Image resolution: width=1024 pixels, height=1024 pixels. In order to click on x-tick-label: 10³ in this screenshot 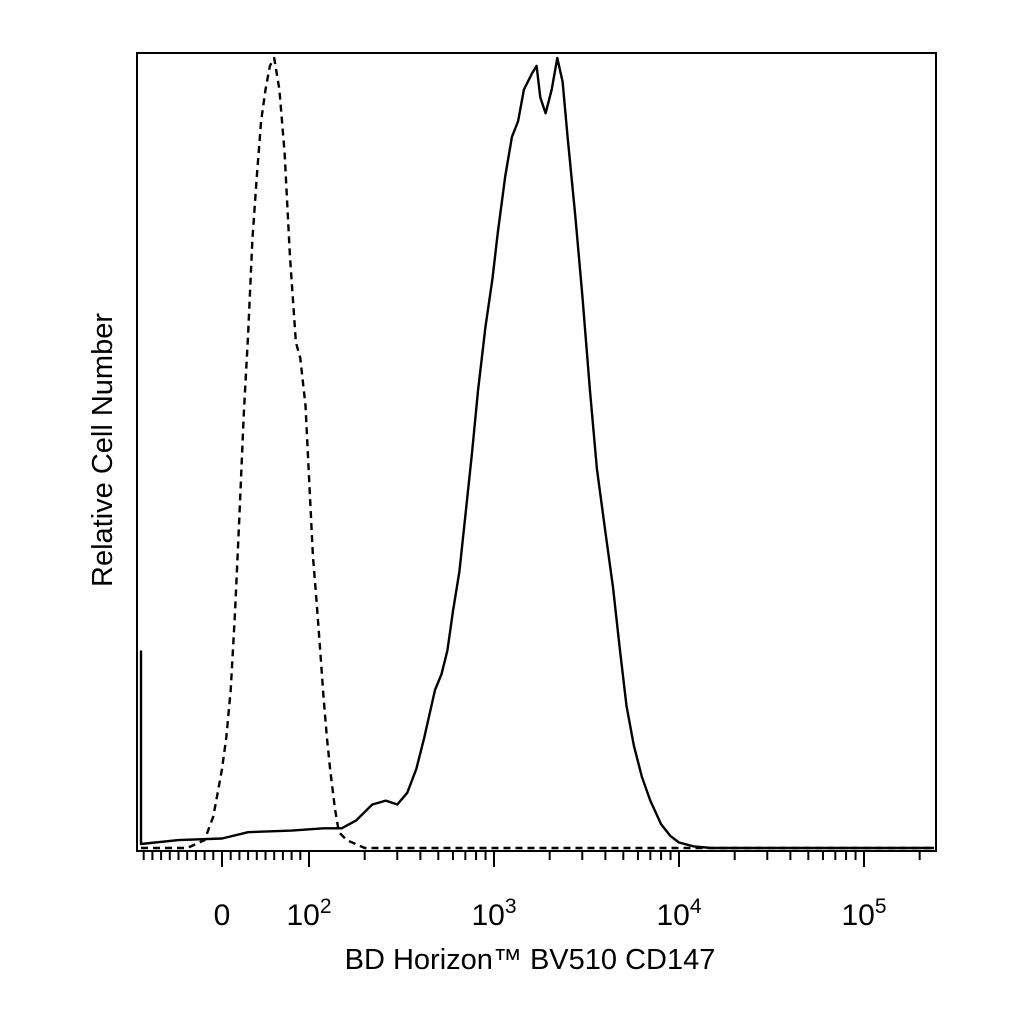, I will do `click(493, 913)`.